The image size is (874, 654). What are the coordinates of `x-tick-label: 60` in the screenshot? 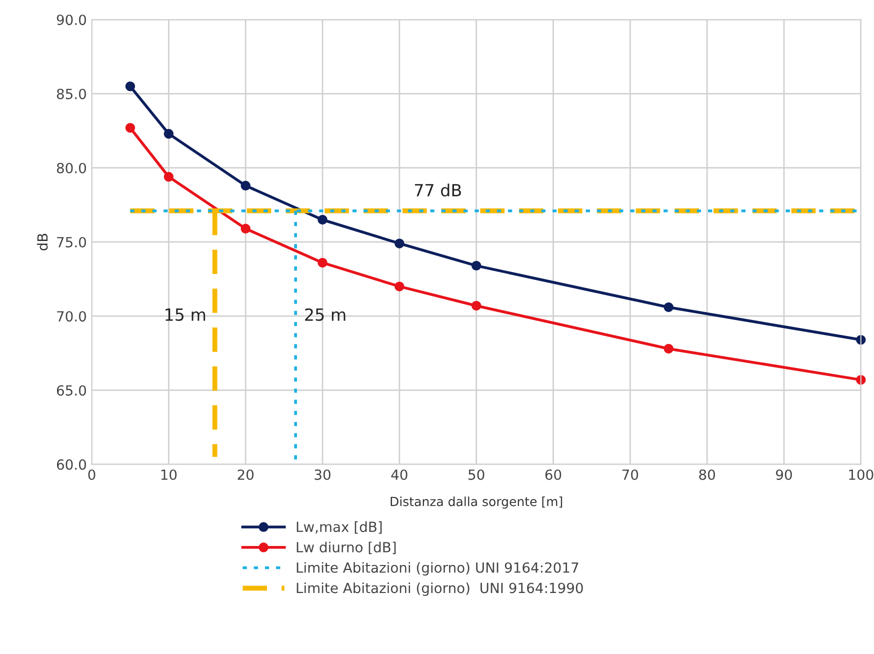 It's located at (553, 474).